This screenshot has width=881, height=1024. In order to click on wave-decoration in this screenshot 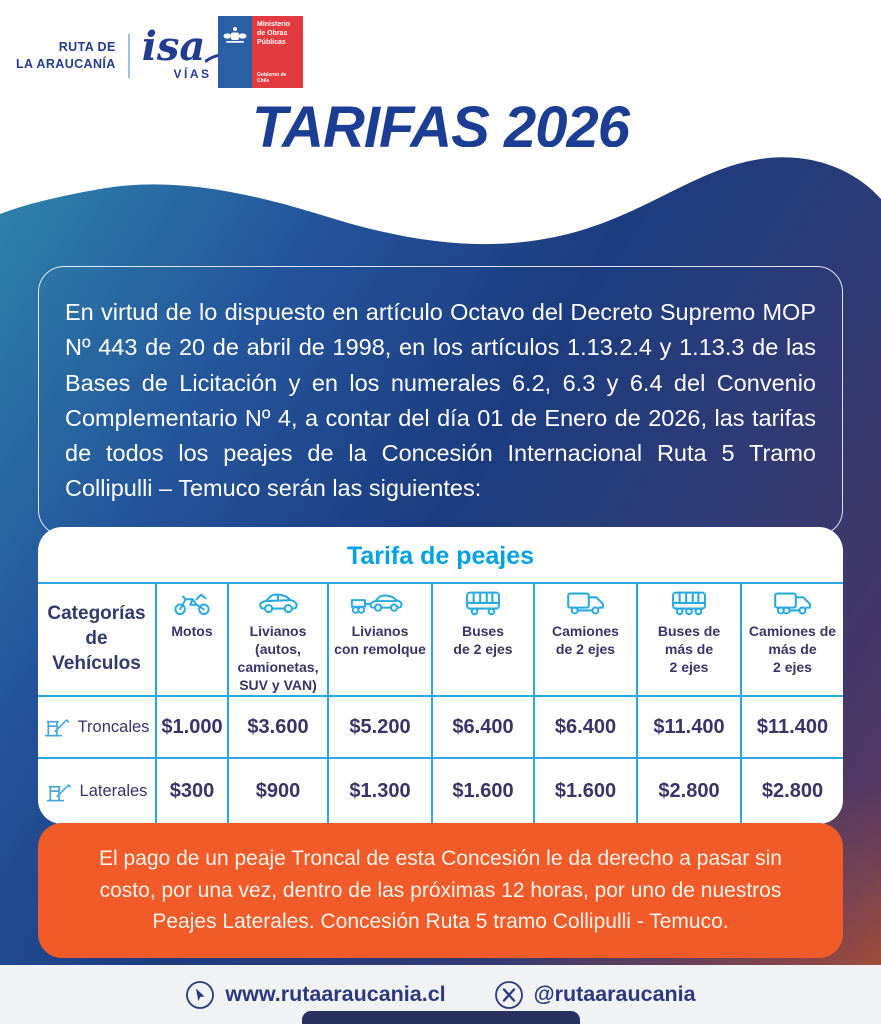, I will do `click(440, 196)`.